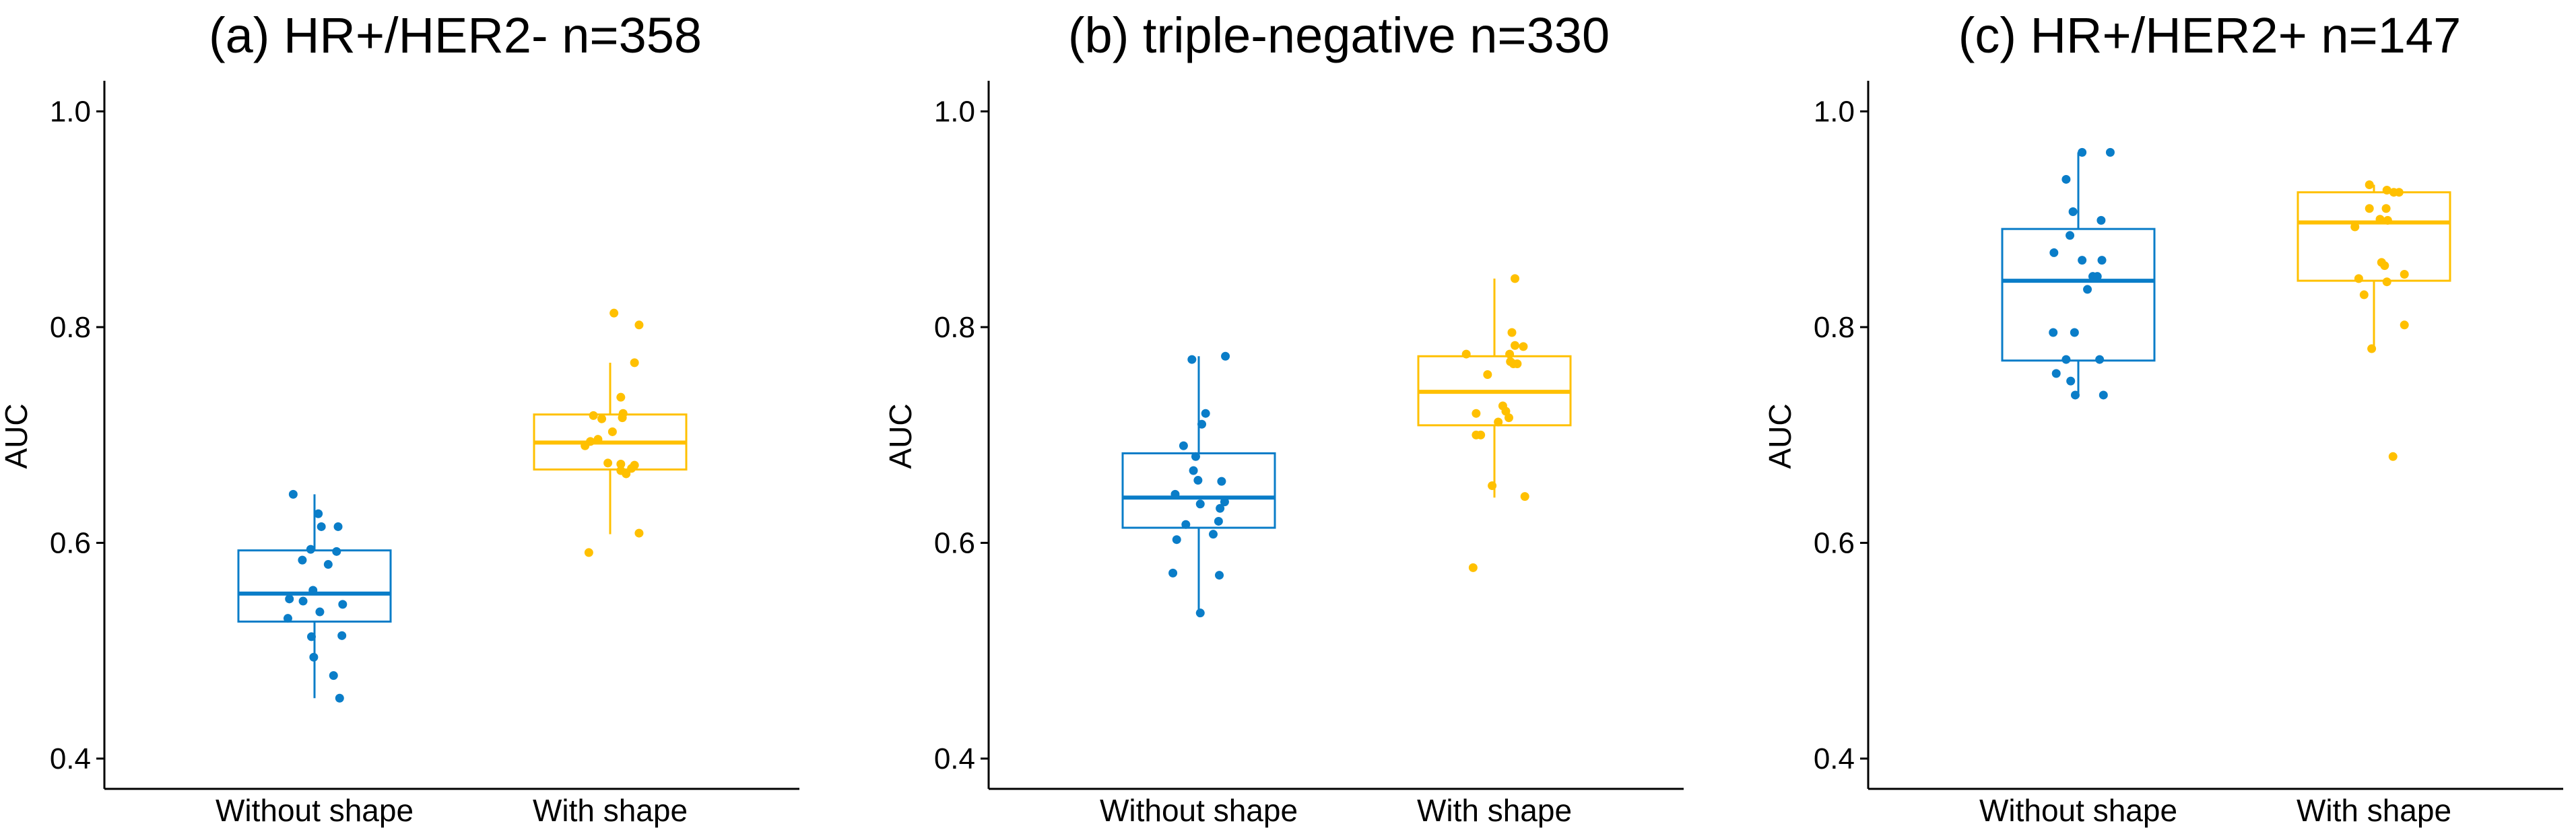 The image size is (2576, 838). I want to click on panel-title: (b) triple-negative n=330, so click(1339, 35).